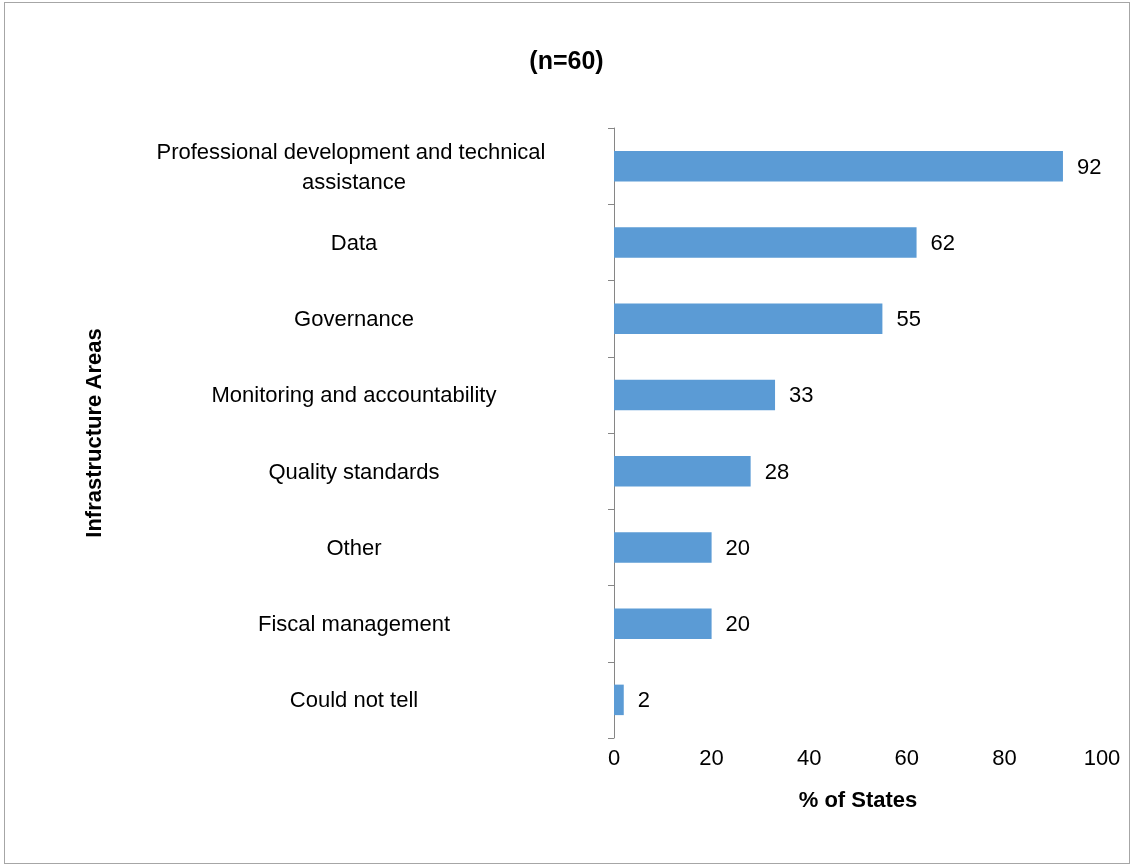  What do you see at coordinates (354, 624) in the screenshot?
I see `y-tick-label: Fiscal management` at bounding box center [354, 624].